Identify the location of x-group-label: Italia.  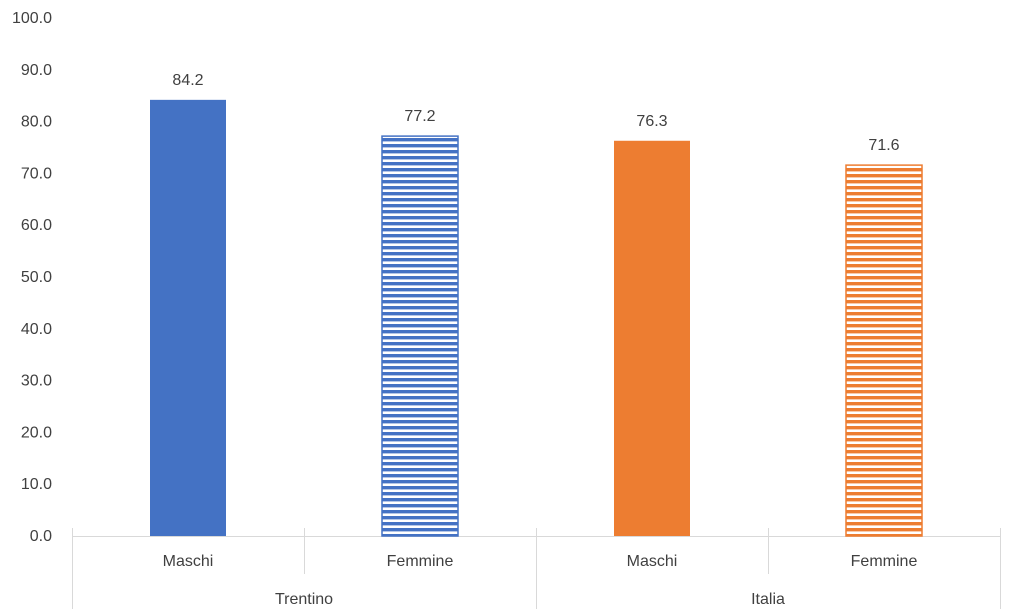
(768, 599).